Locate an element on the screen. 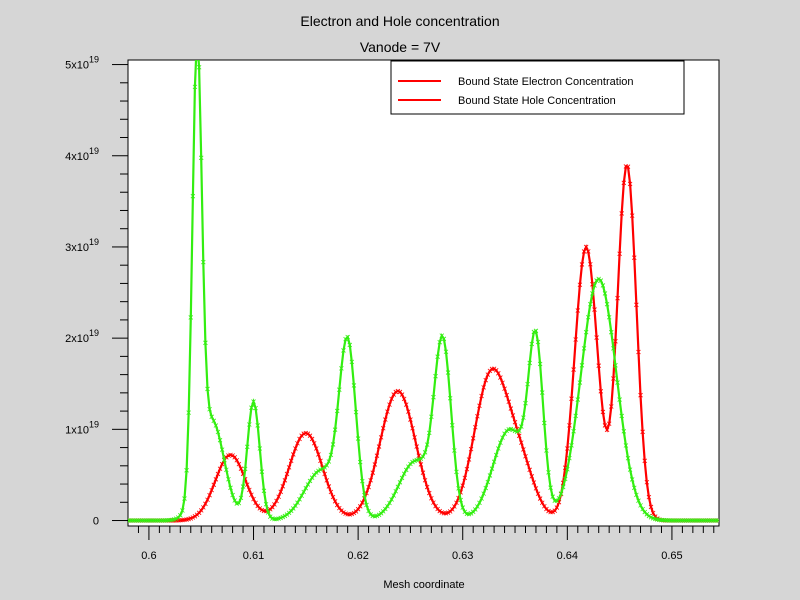  y-tick-label: 1x10¹⁹ is located at coordinates (82, 427).